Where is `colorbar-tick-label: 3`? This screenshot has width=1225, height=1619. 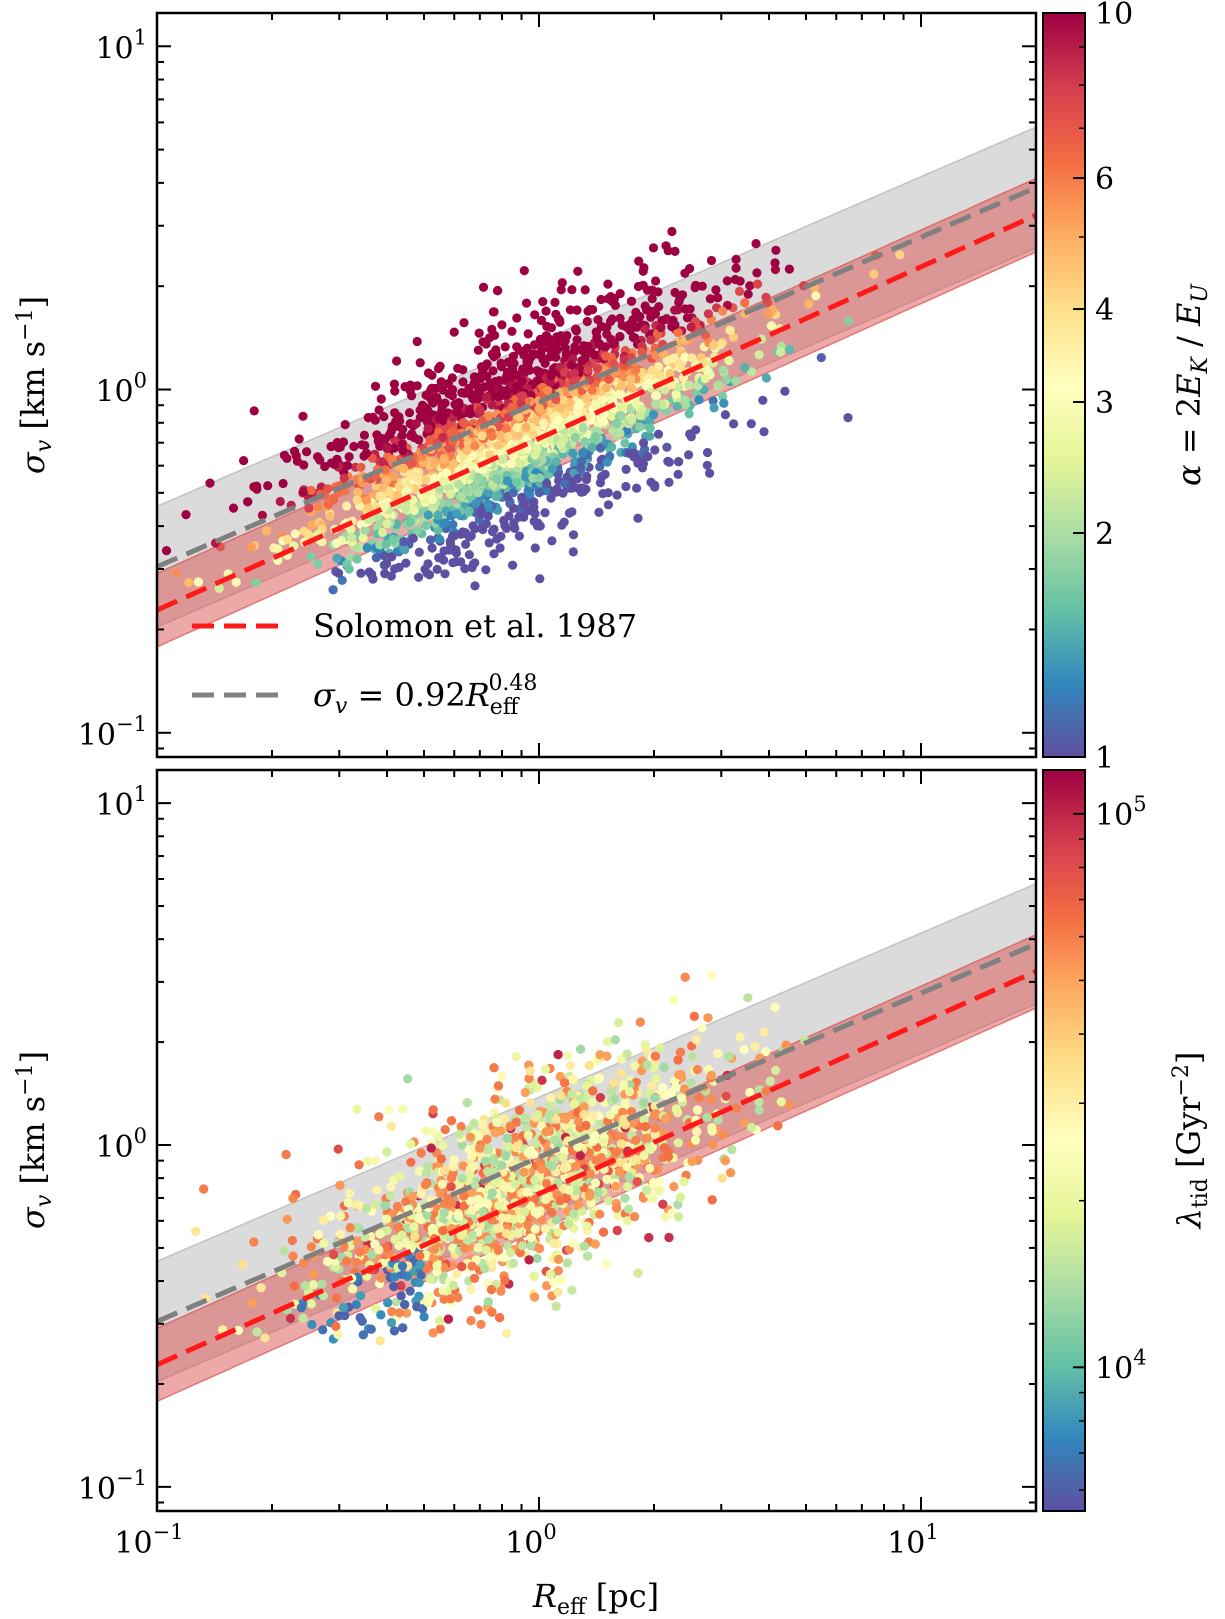
colorbar-tick-label: 3 is located at coordinates (1104, 403).